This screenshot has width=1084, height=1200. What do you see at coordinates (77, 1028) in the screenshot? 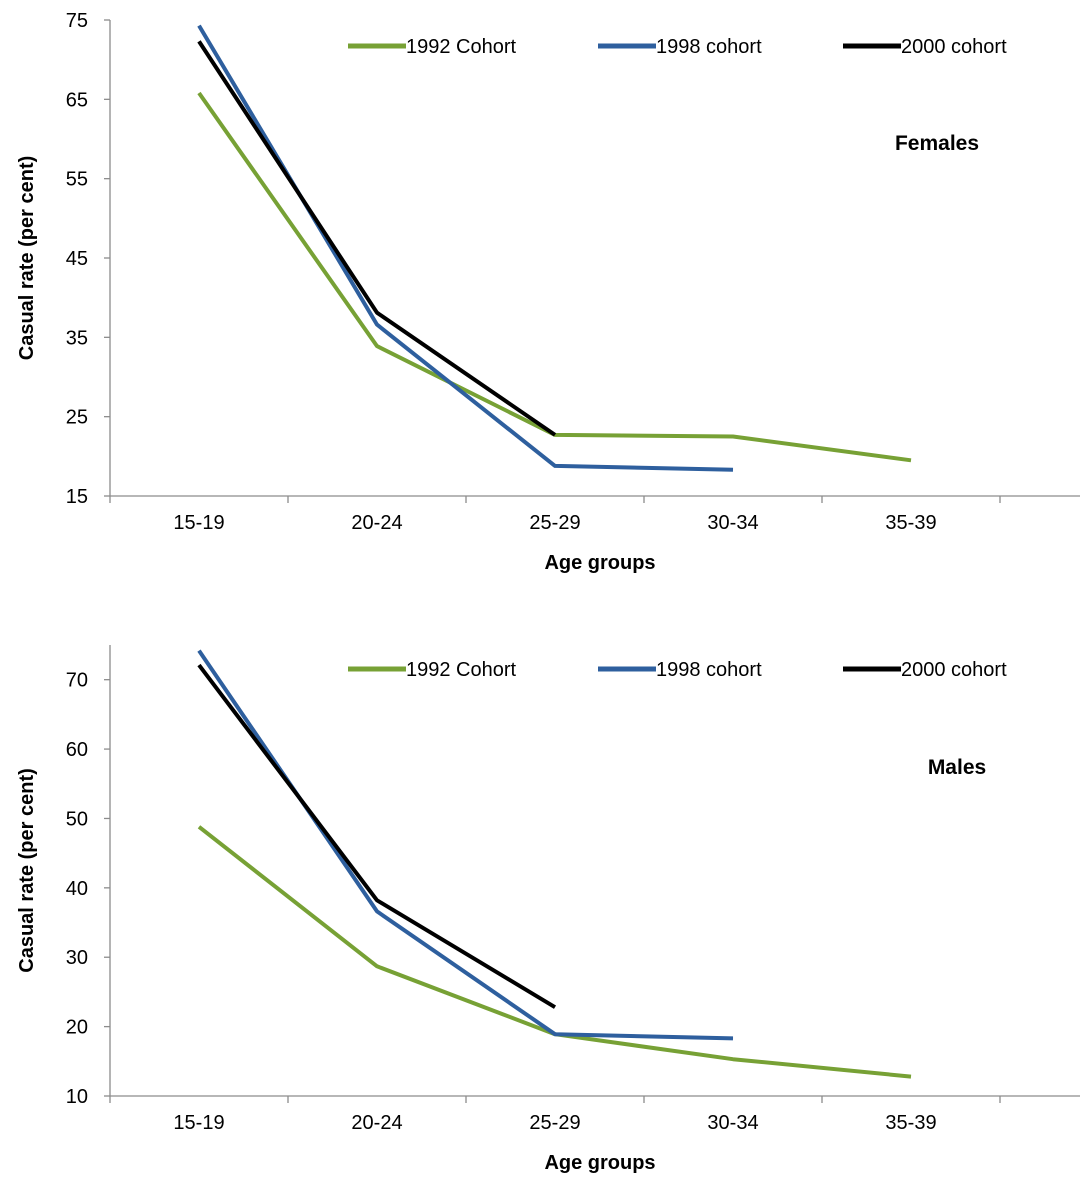
I see `y-tick-label: 20` at bounding box center [77, 1028].